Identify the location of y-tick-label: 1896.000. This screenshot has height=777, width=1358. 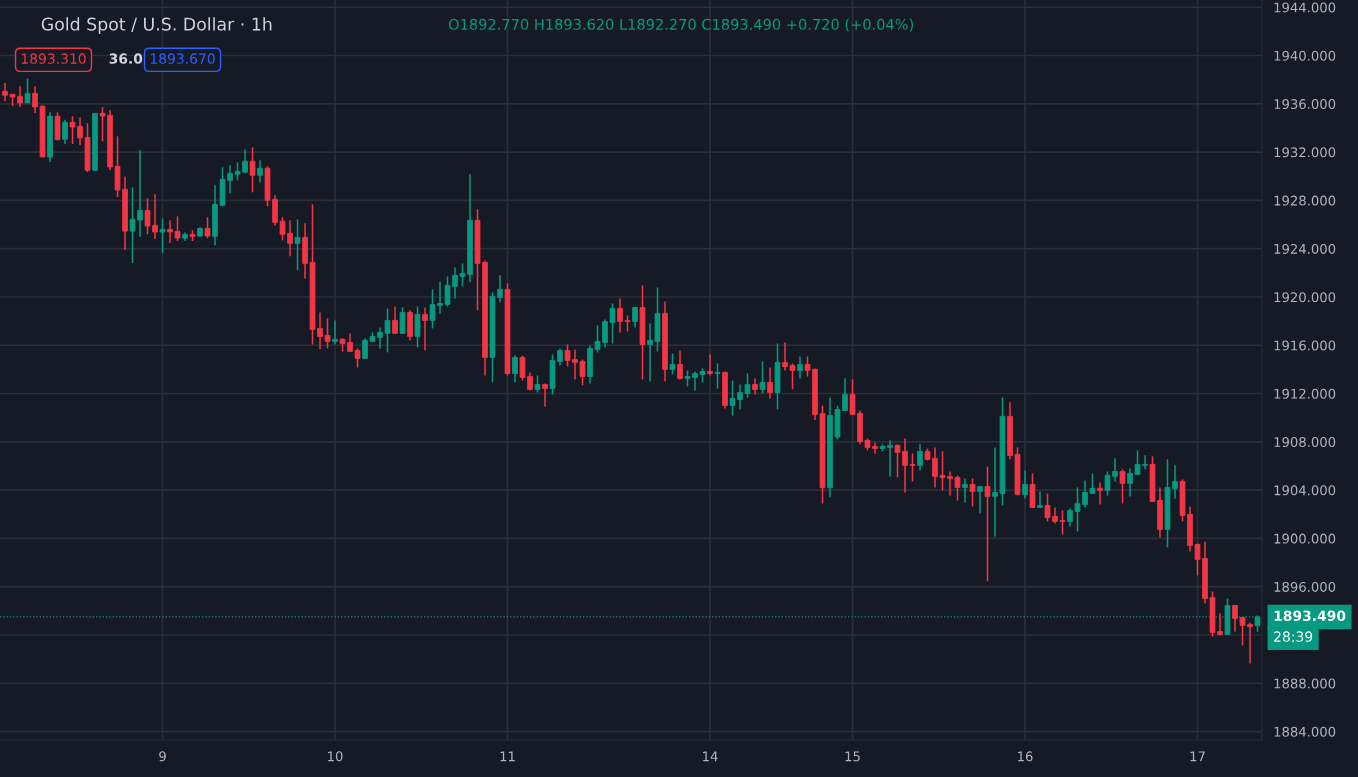
(1305, 586).